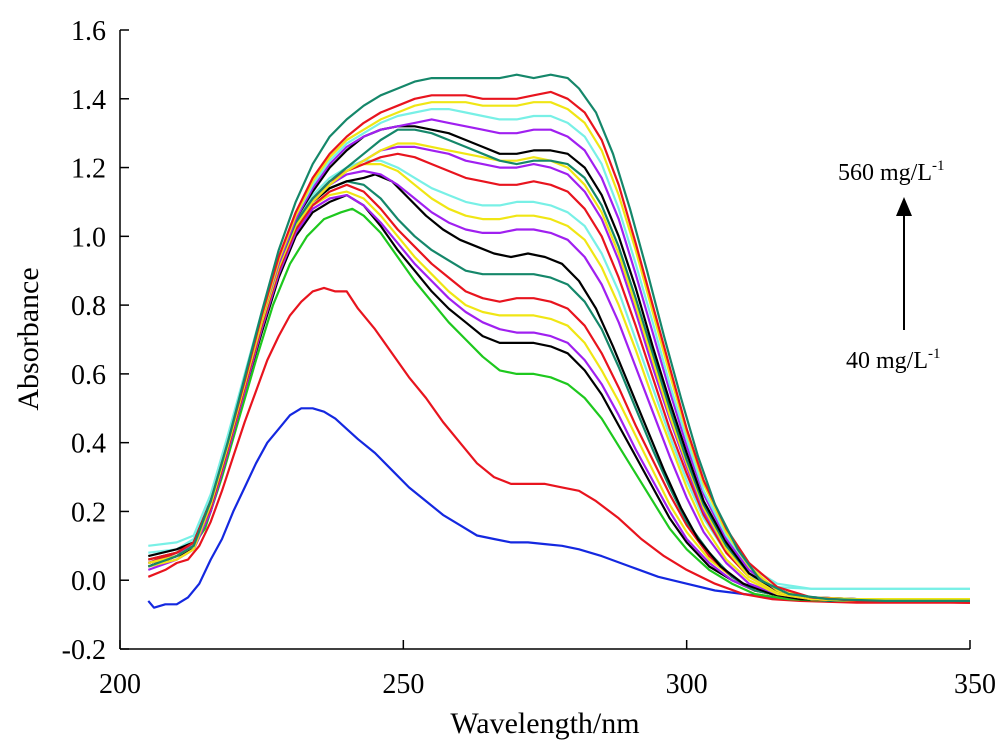  Describe the element at coordinates (938, 166) in the screenshot. I see `top-concentration-sup: -1` at that location.